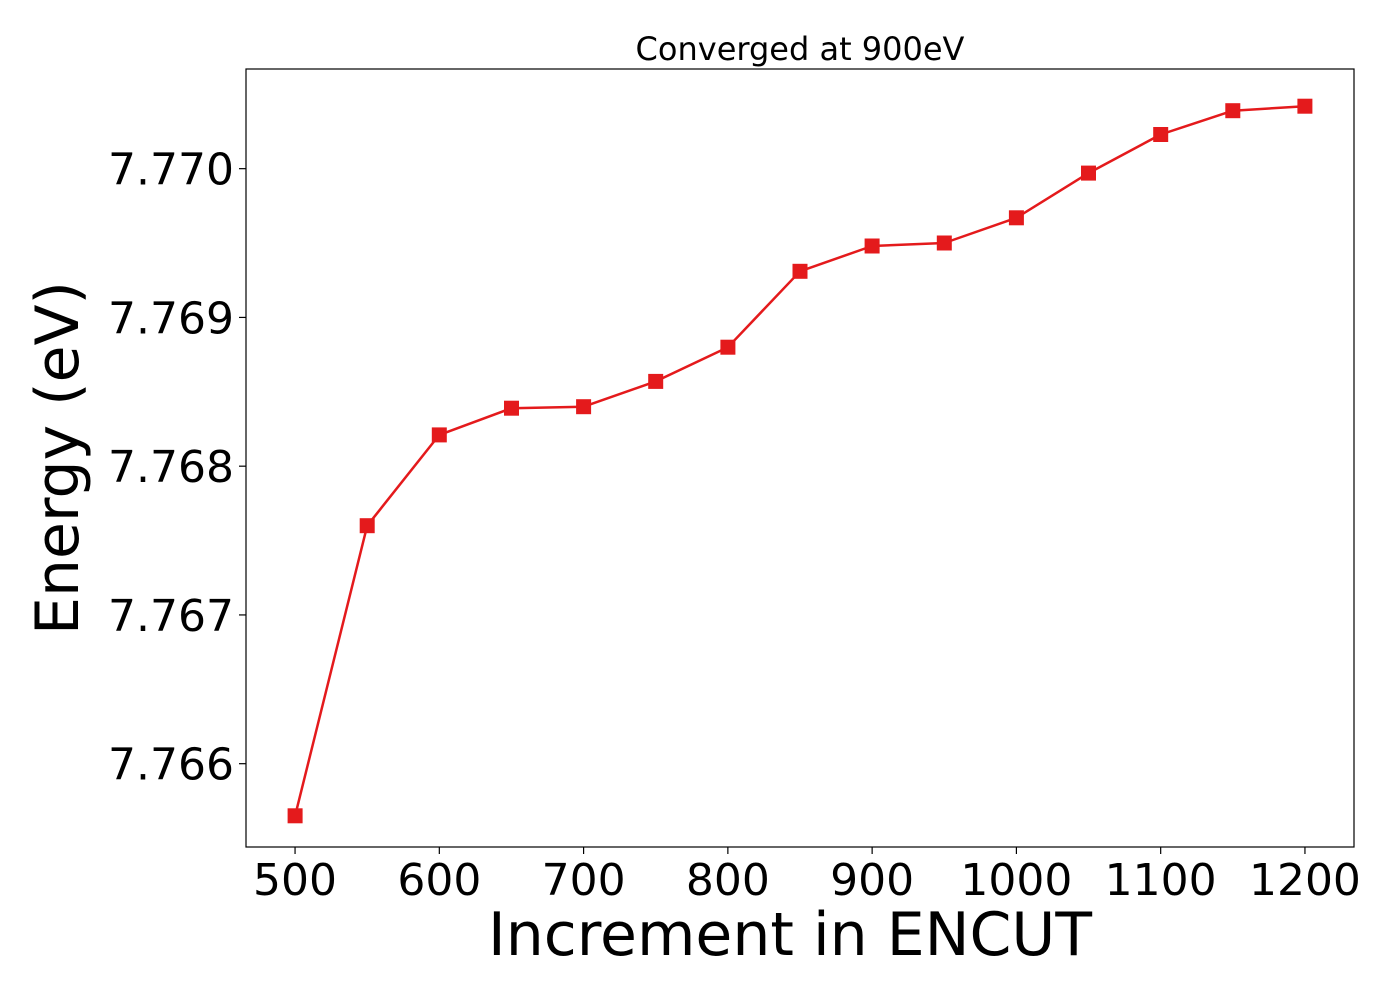  What do you see at coordinates (790, 935) in the screenshot?
I see `x-axis-title: Increment in ENCUT` at bounding box center [790, 935].